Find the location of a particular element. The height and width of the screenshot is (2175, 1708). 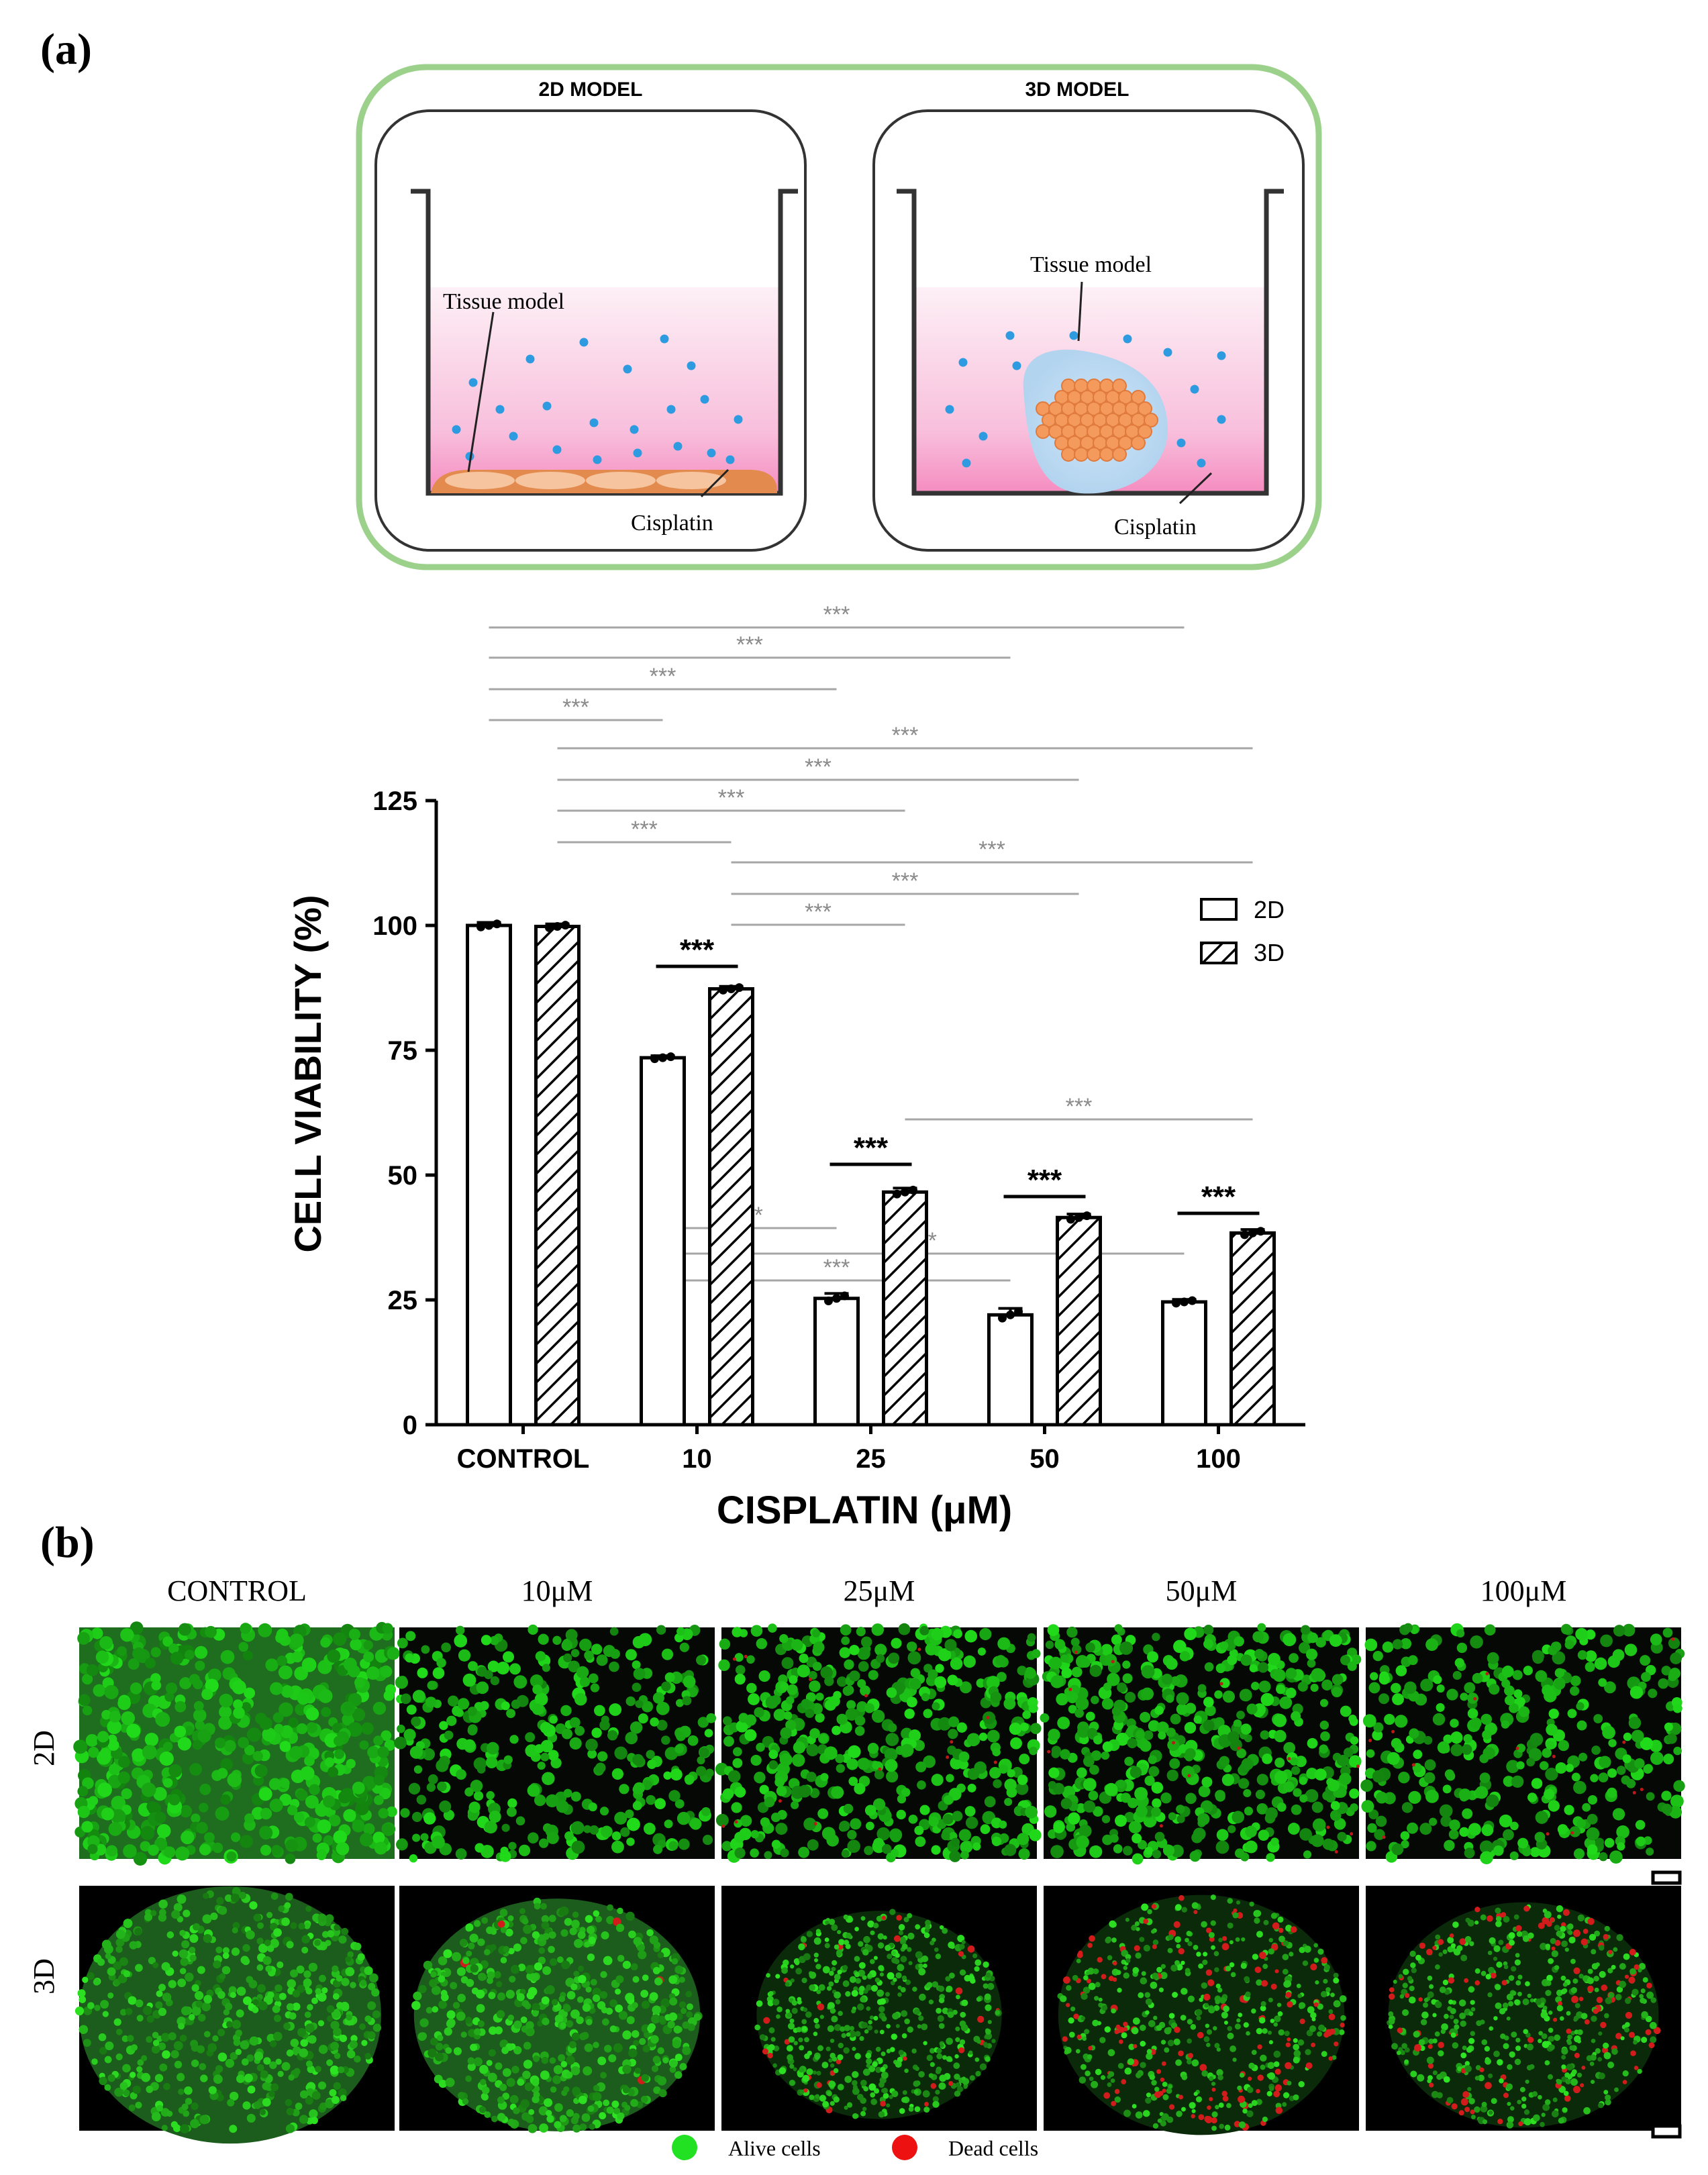

micrograph-column-labels: CONTROL 10μM 25μM 50μM 100μM is located at coordinates (866, 1591).